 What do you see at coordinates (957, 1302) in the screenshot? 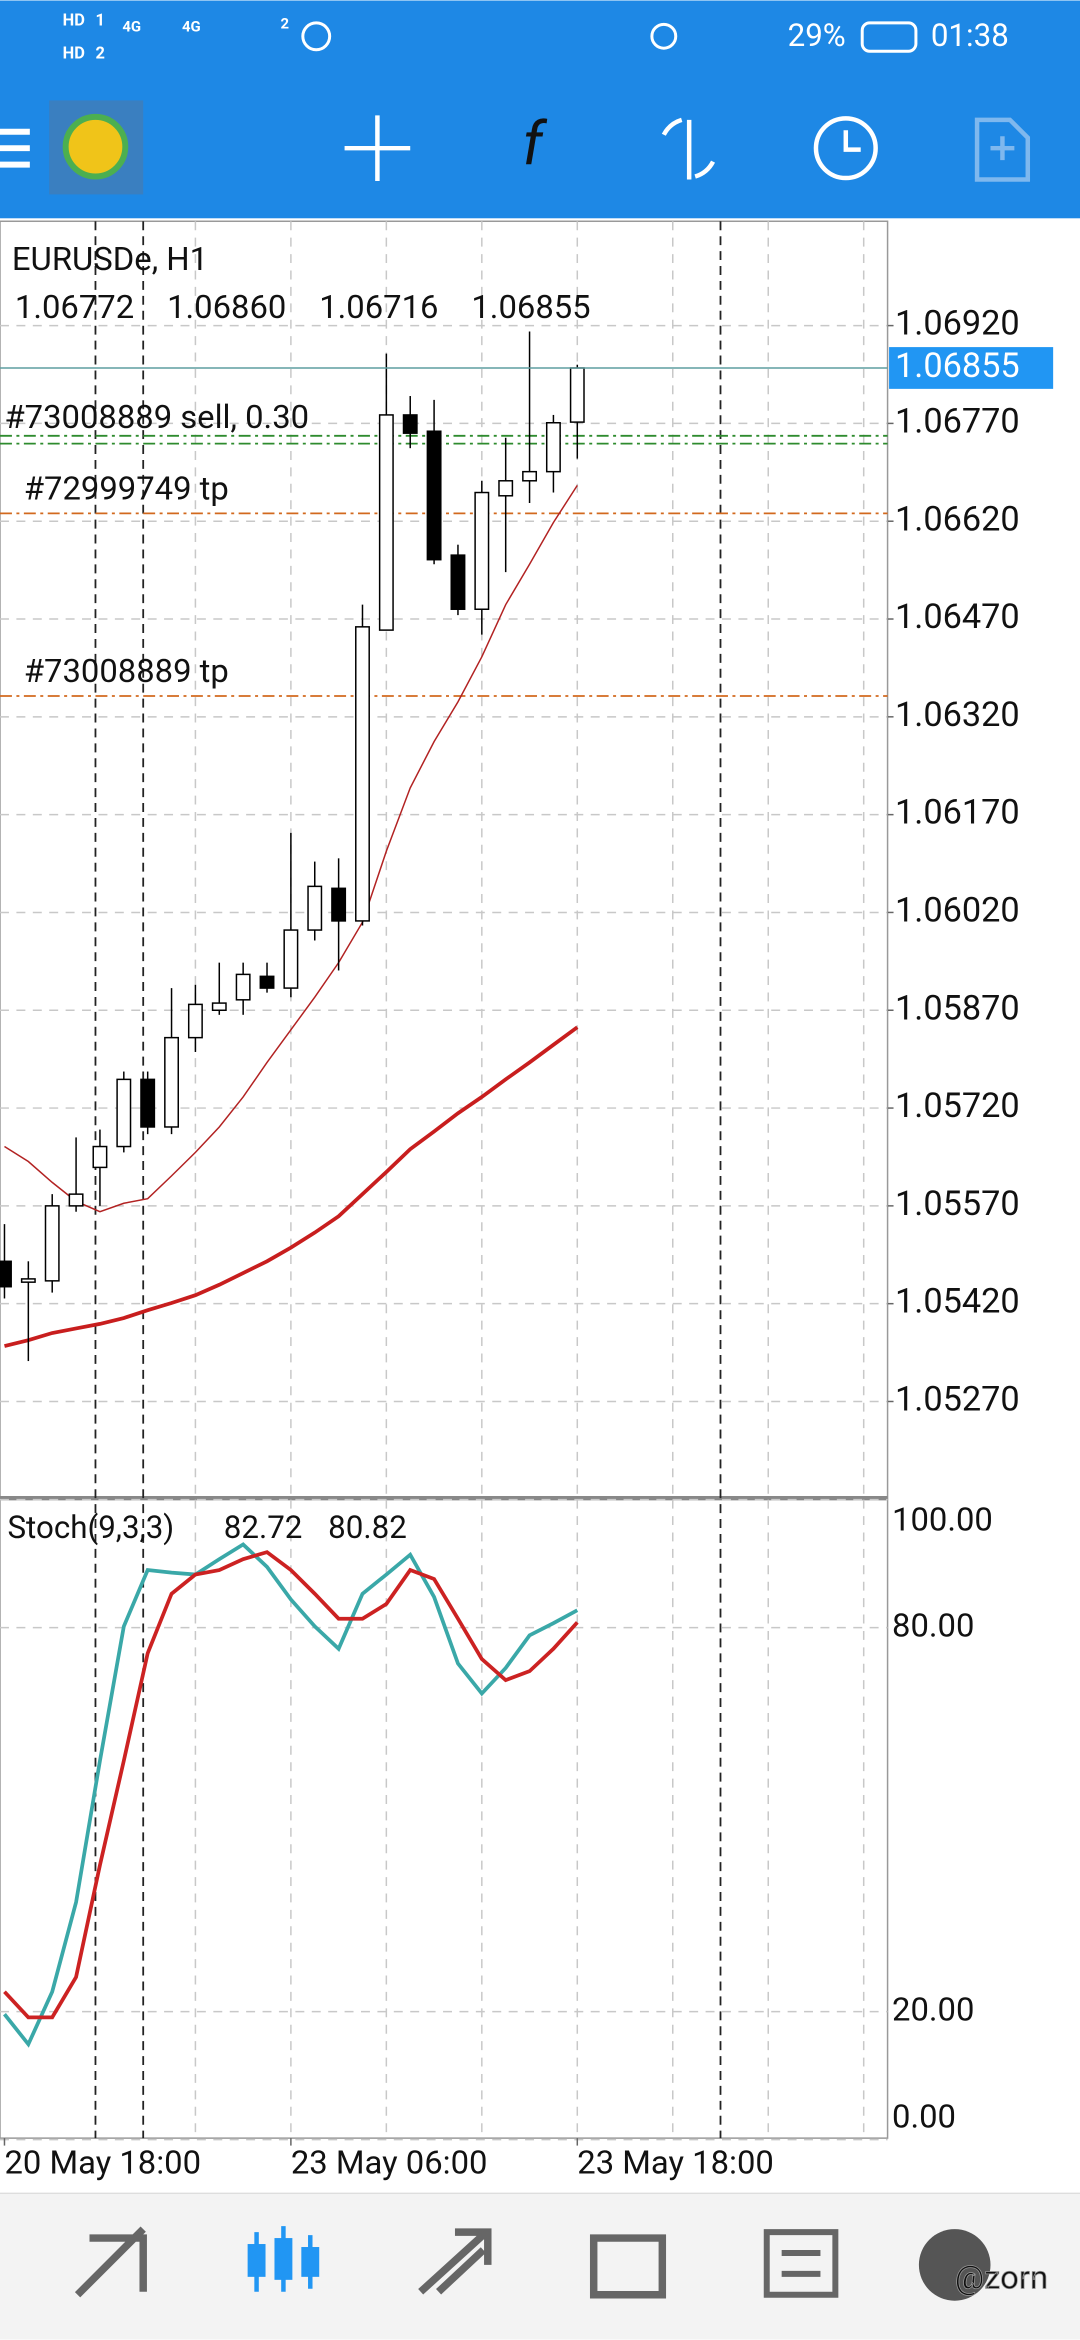
I see `y-tick-label: 1.05420` at bounding box center [957, 1302].